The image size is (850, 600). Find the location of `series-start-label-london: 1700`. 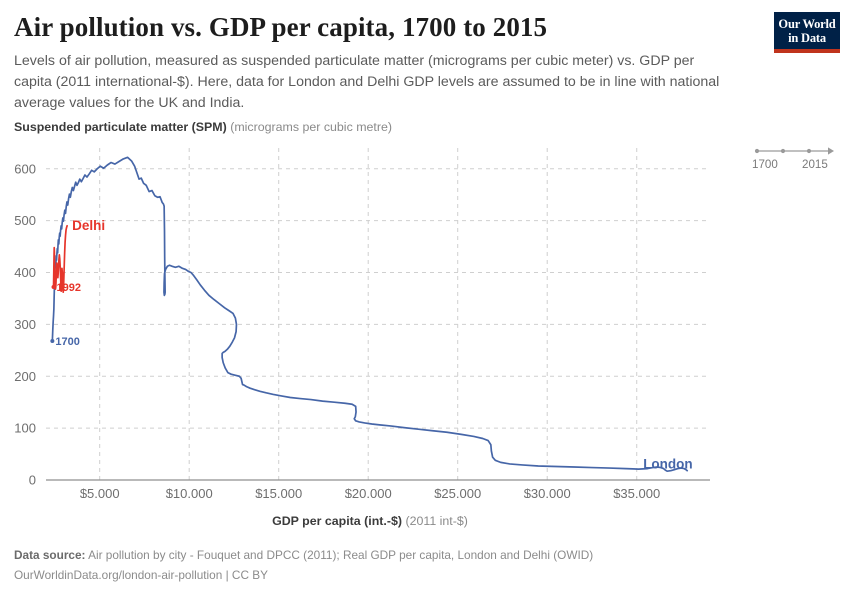

series-start-label-london: 1700 is located at coordinates (67, 342).